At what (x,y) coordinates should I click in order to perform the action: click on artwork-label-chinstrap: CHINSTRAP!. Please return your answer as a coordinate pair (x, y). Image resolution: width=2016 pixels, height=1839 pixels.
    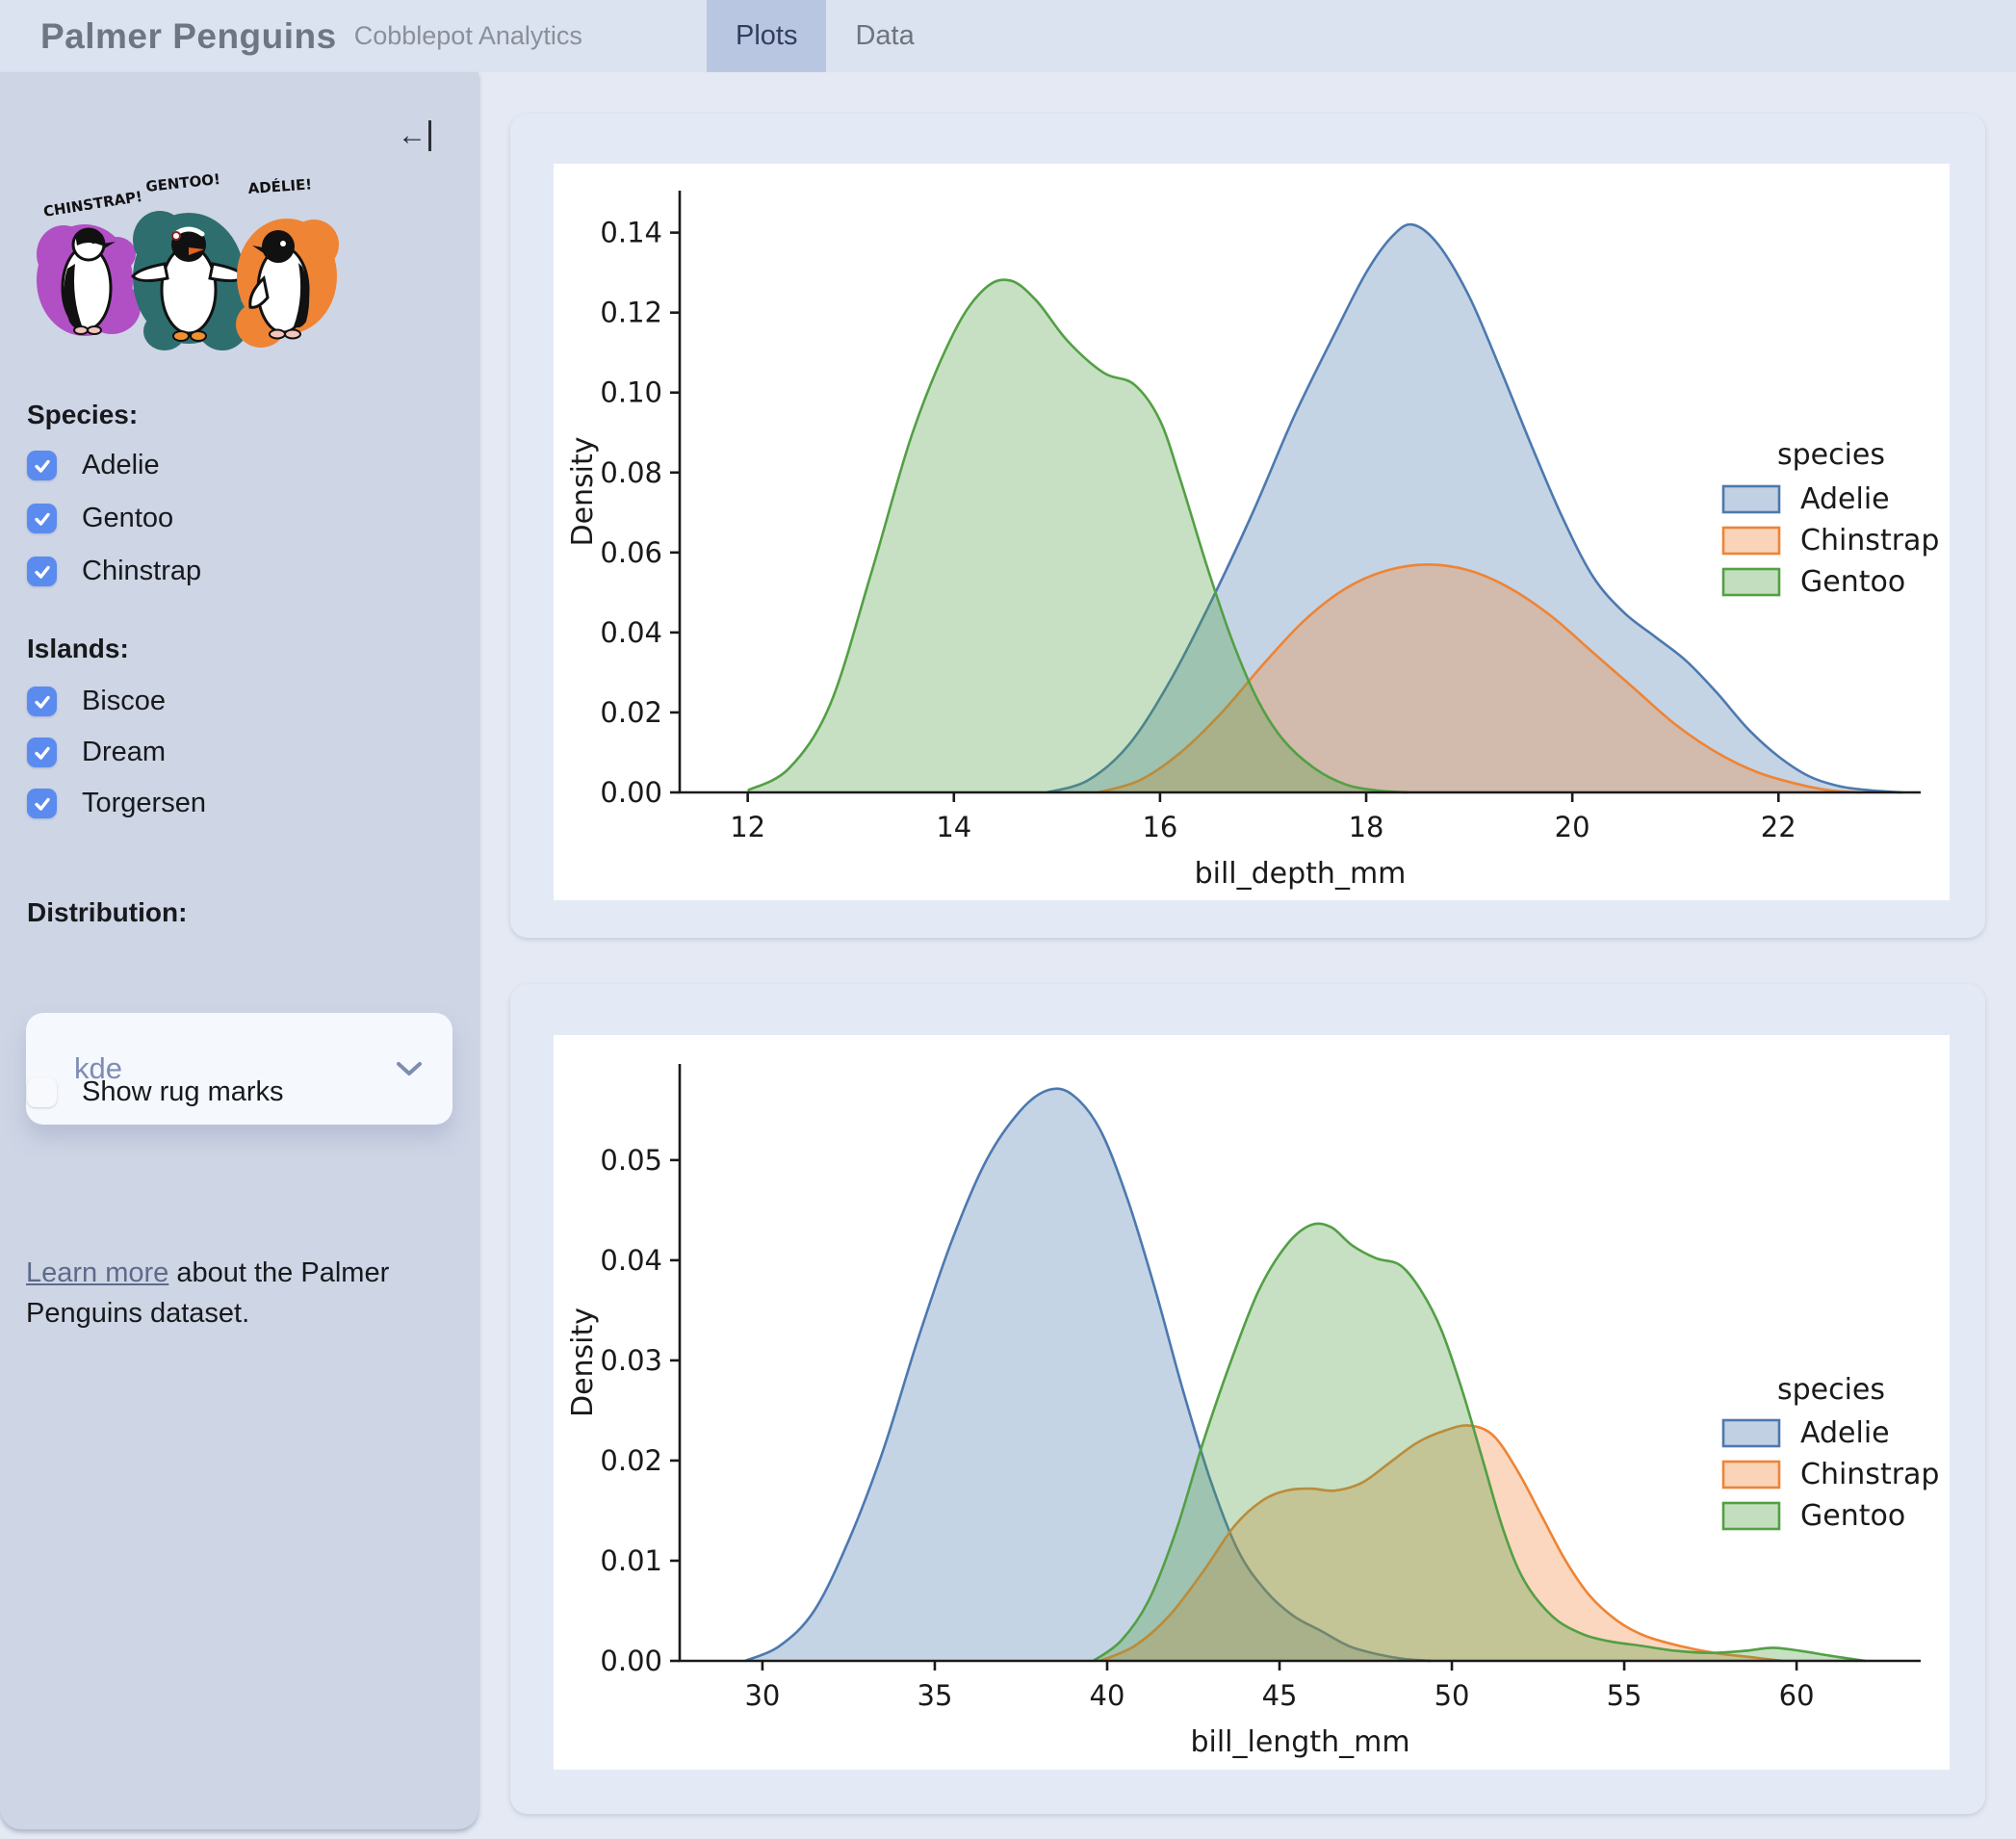
    Looking at the image, I should click on (92, 204).